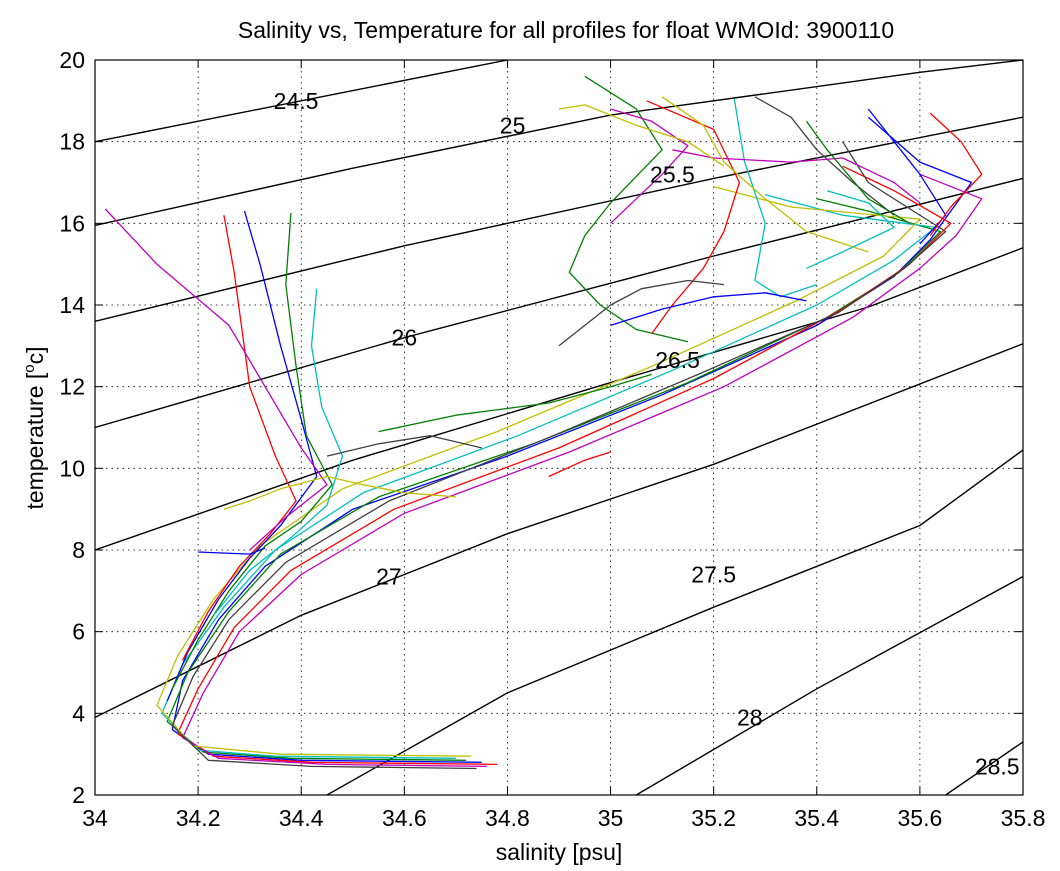  What do you see at coordinates (35, 355) in the screenshot?
I see `y-axis-label-end: c]` at bounding box center [35, 355].